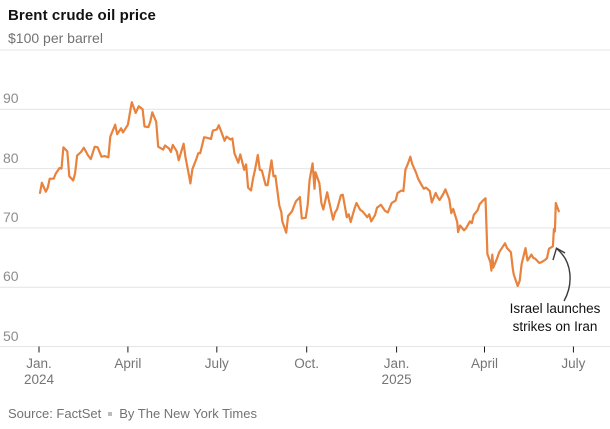  I want to click on x-axis-label-Jan.2025: Jan. 2025, so click(396, 371).